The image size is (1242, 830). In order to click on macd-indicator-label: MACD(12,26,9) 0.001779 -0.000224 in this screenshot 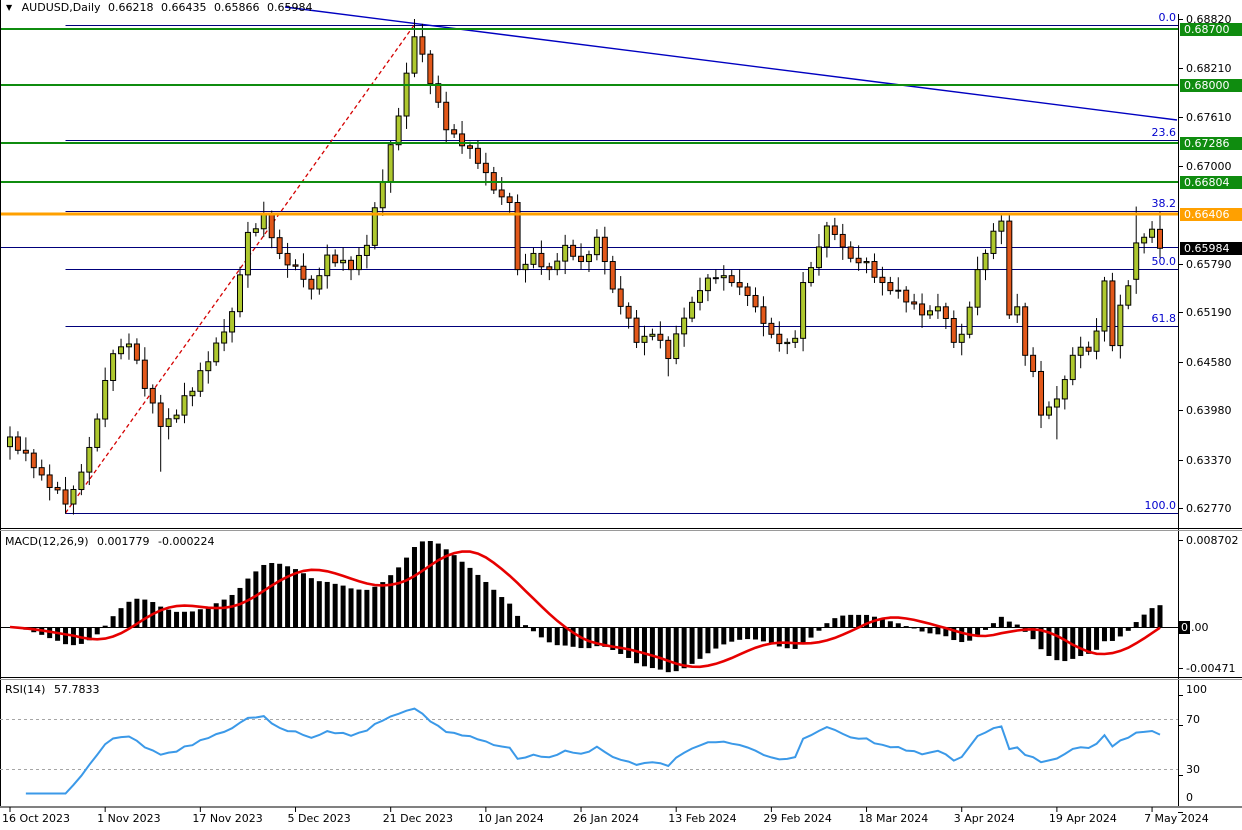, I will do `click(112, 541)`.